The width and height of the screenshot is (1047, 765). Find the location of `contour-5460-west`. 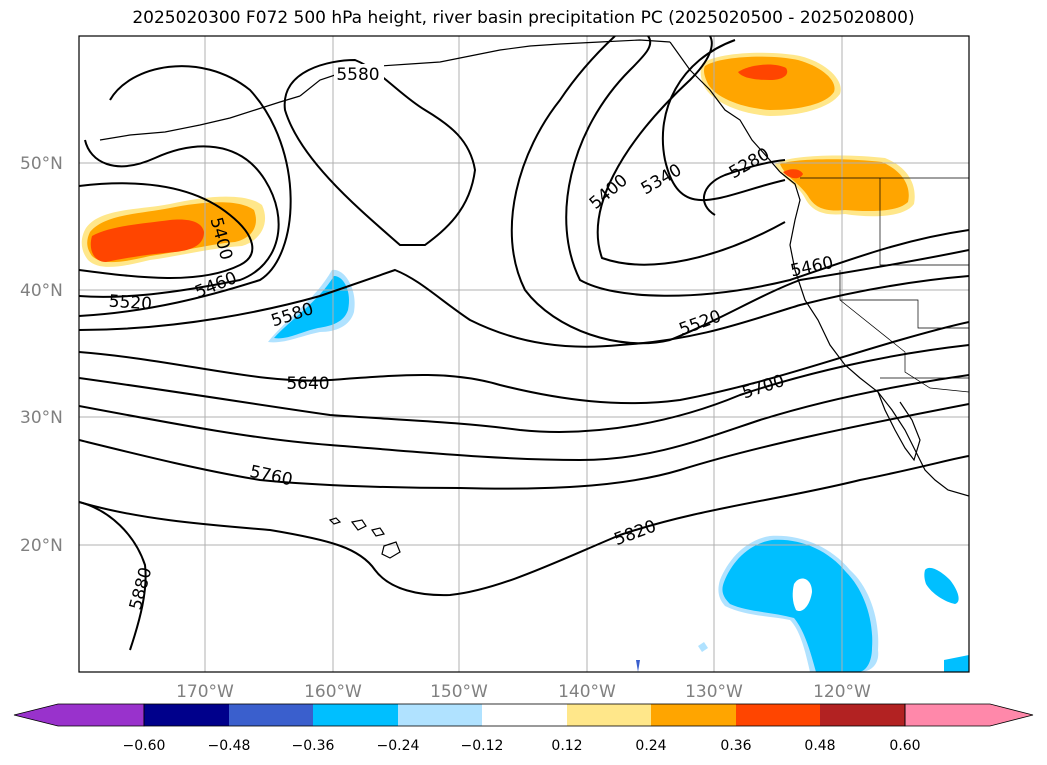

contour-5460-west is located at coordinates (179, 218).